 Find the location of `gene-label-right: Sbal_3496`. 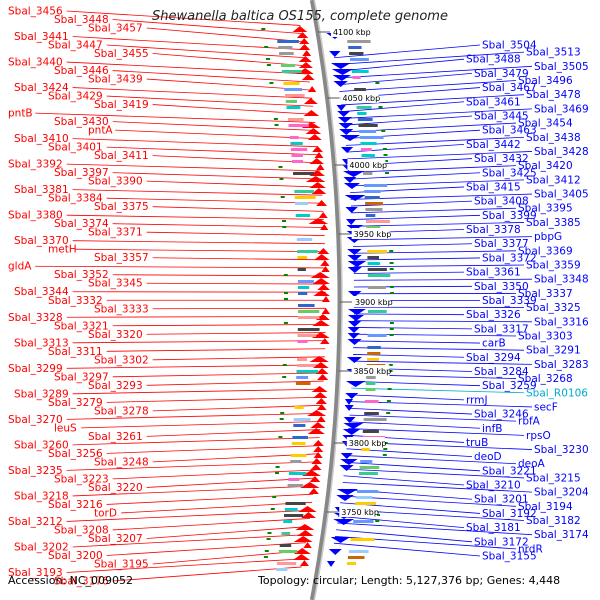

gene-label-right: Sbal_3496 is located at coordinates (545, 81).